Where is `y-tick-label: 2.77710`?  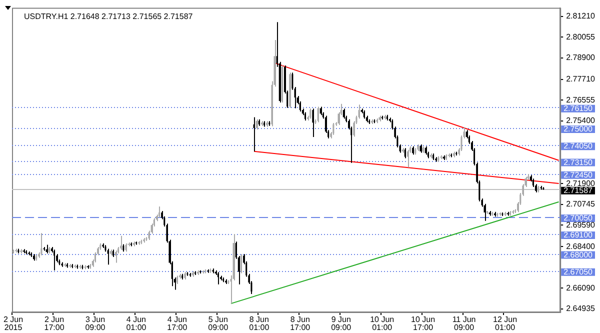 y-tick-label: 2.77710 is located at coordinates (581, 79).